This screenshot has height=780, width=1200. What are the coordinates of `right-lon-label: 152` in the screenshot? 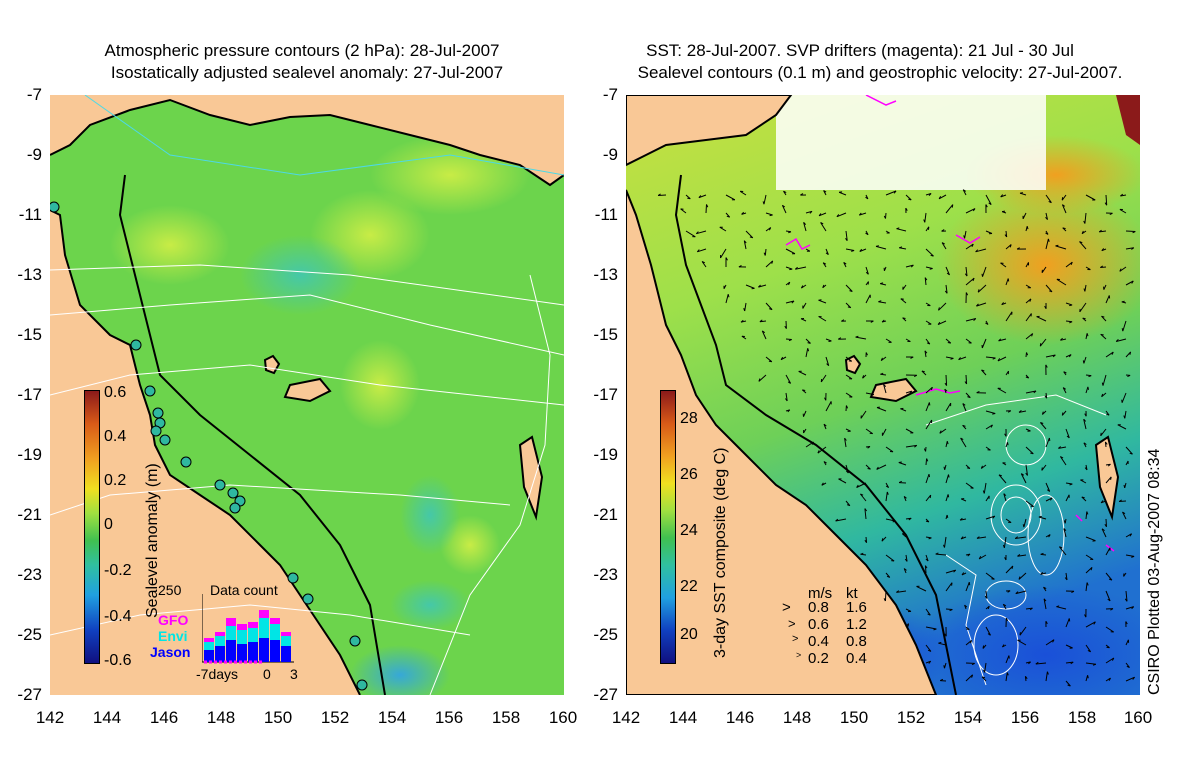 It's located at (911, 717).